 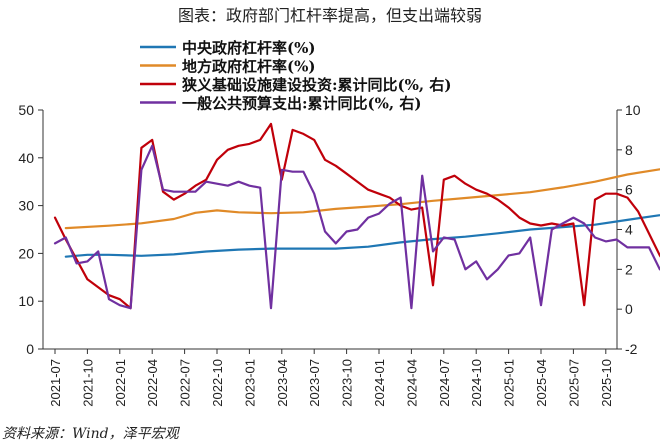 I want to click on right-tick-label: 8, so click(x=629, y=150).